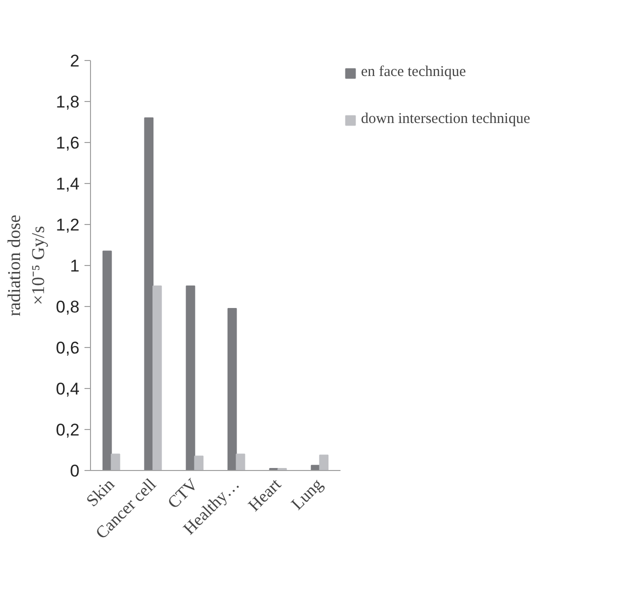  What do you see at coordinates (75, 471) in the screenshot?
I see `y-tick-label: 0` at bounding box center [75, 471].